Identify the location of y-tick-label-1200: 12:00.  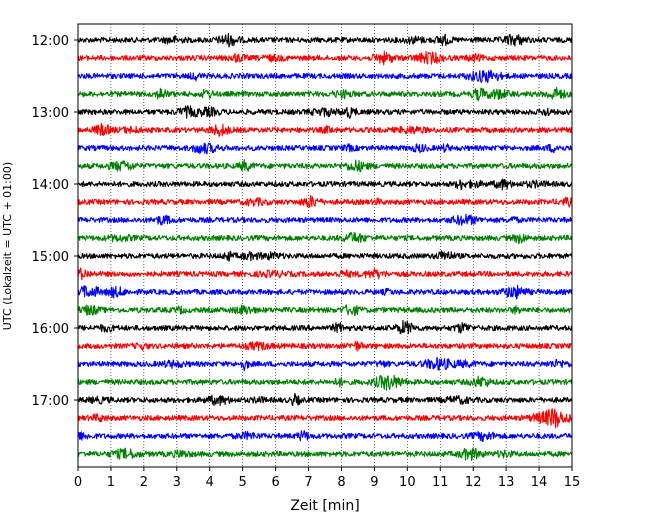
(50, 41).